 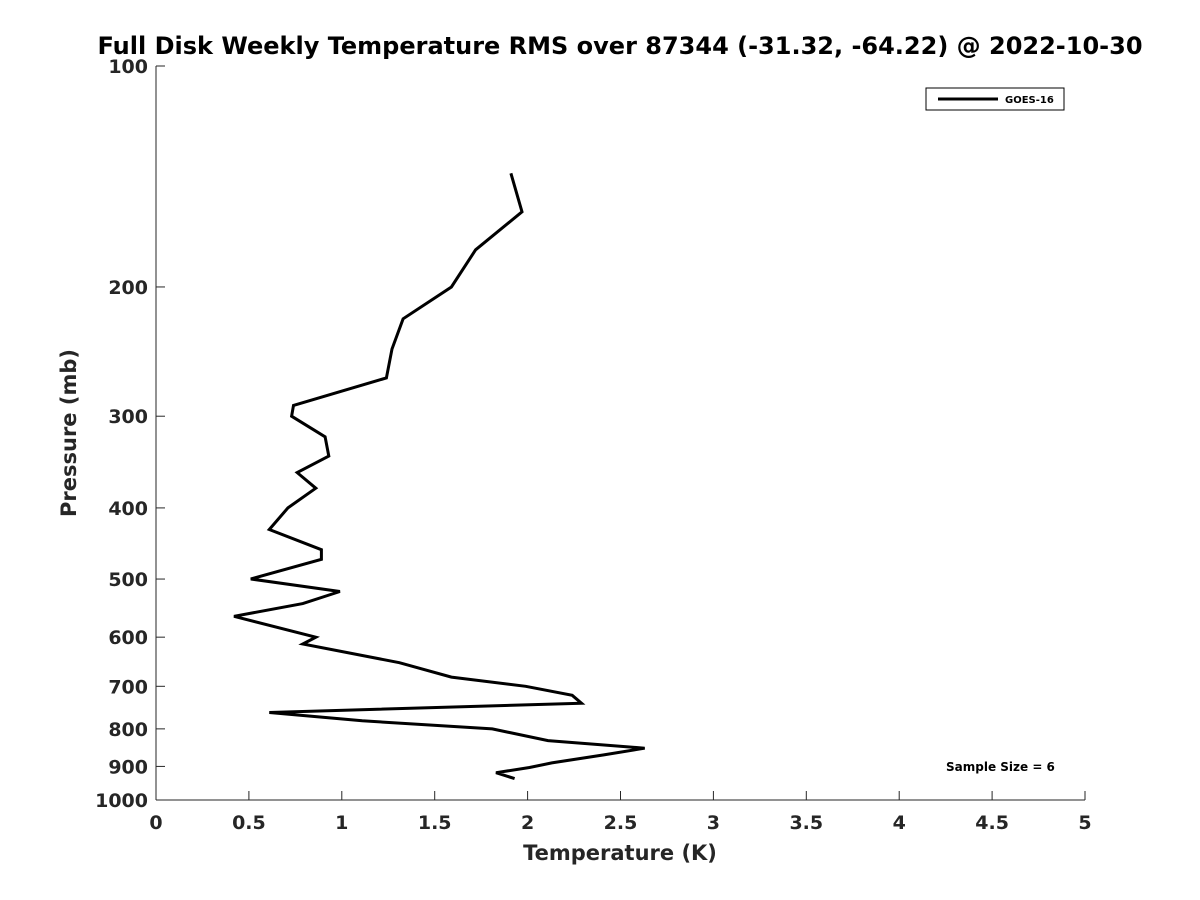 What do you see at coordinates (128, 288) in the screenshot?
I see `y-tick-label: 200` at bounding box center [128, 288].